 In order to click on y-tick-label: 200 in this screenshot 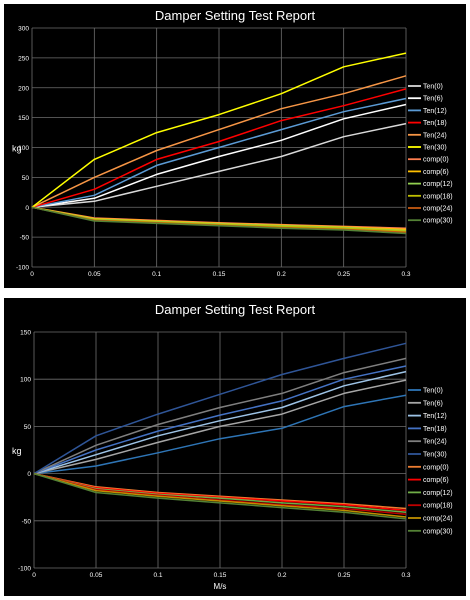, I will do `click(23, 88)`.